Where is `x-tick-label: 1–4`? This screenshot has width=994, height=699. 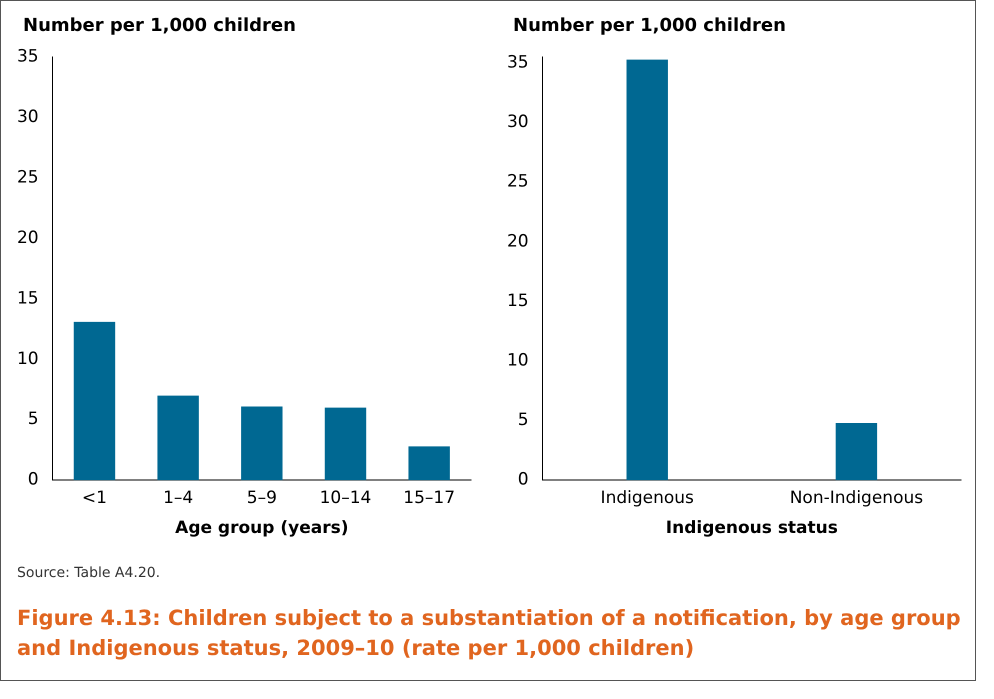
x-tick-label: 1–4 is located at coordinates (178, 498).